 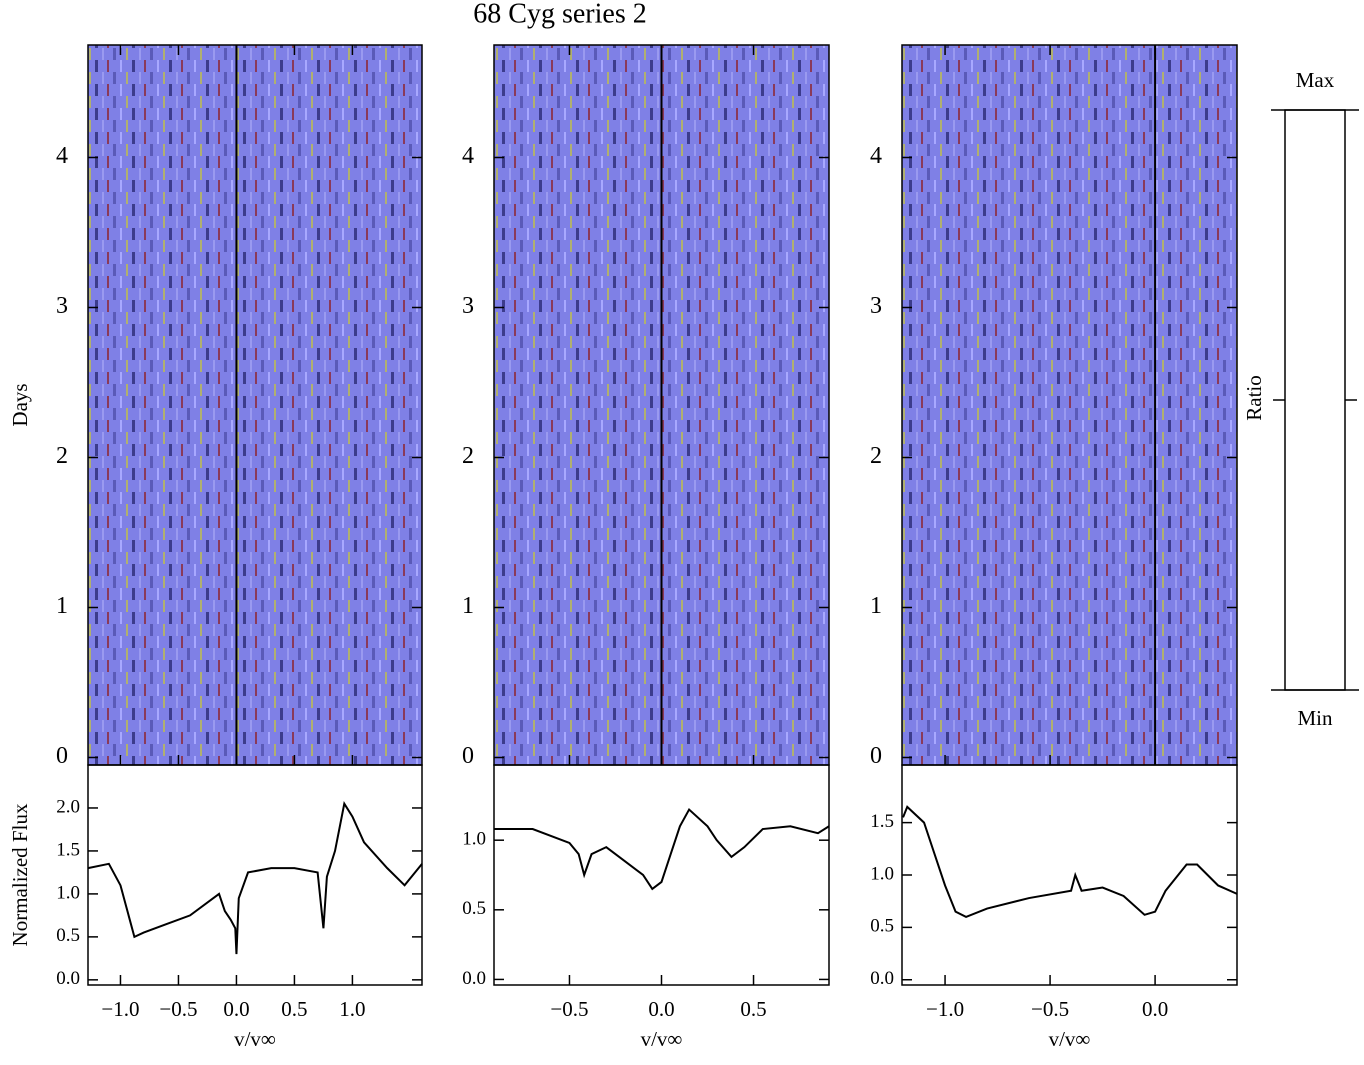 I want to click on colorbar-label: Ratio, so click(x=1254, y=398).